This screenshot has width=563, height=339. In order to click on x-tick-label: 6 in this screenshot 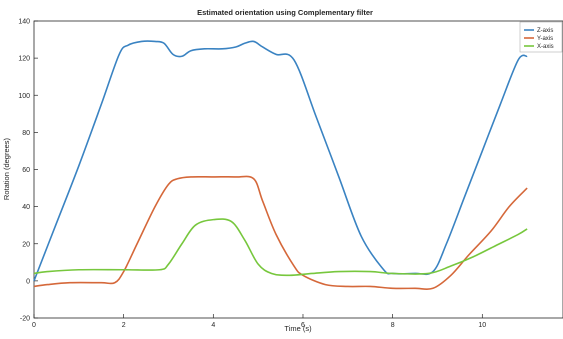, I will do `click(303, 325)`.